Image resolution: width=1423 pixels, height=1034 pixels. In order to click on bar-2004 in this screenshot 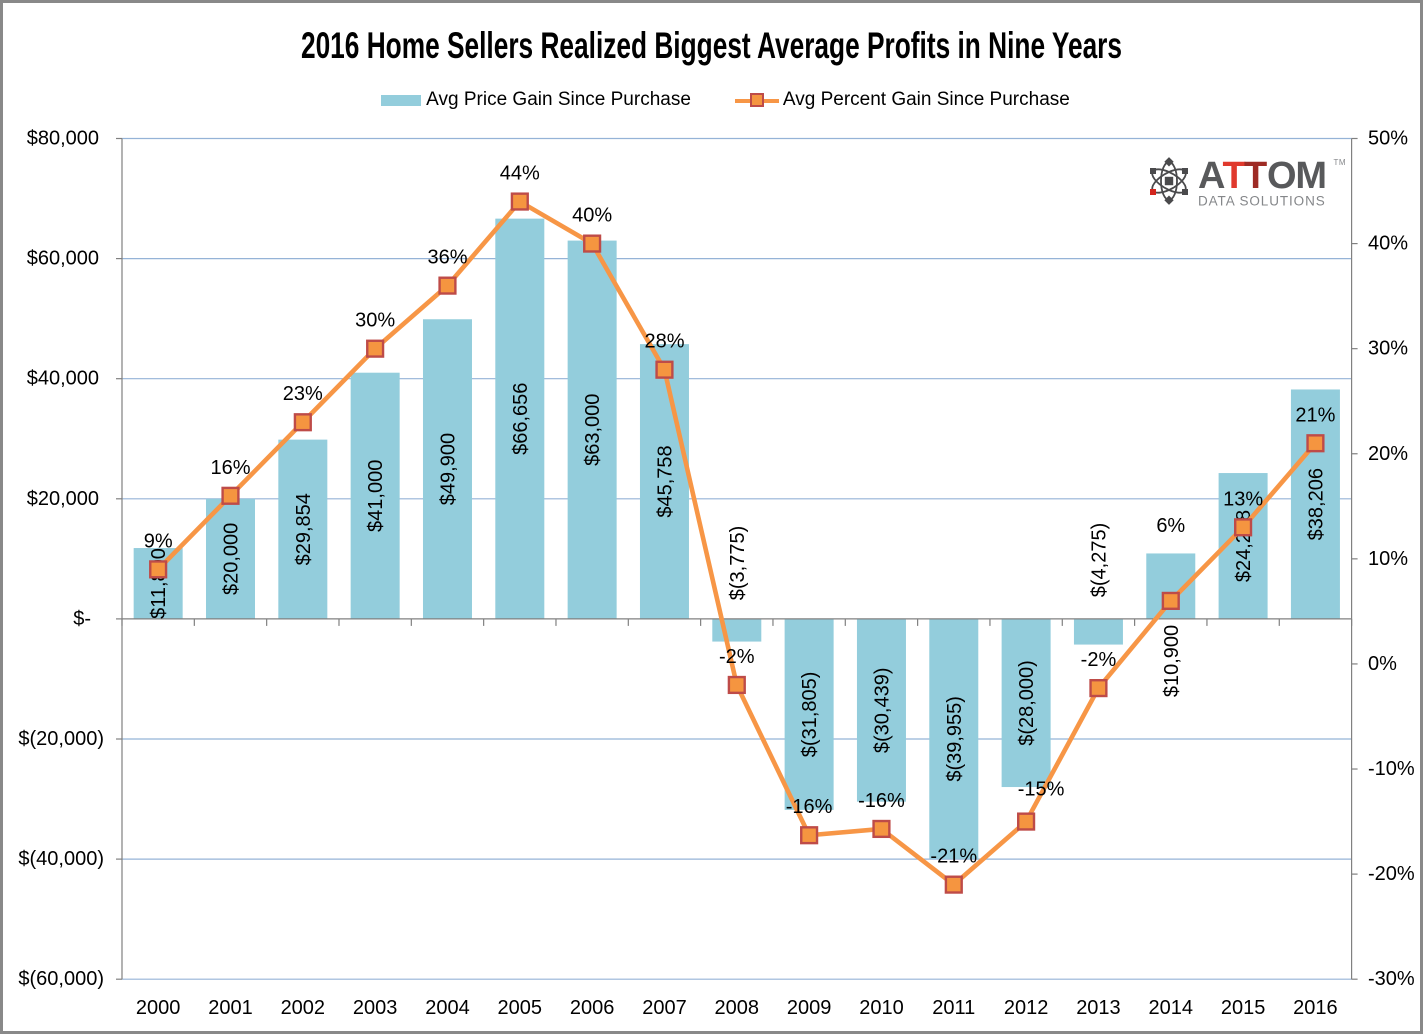, I will do `click(447, 469)`.